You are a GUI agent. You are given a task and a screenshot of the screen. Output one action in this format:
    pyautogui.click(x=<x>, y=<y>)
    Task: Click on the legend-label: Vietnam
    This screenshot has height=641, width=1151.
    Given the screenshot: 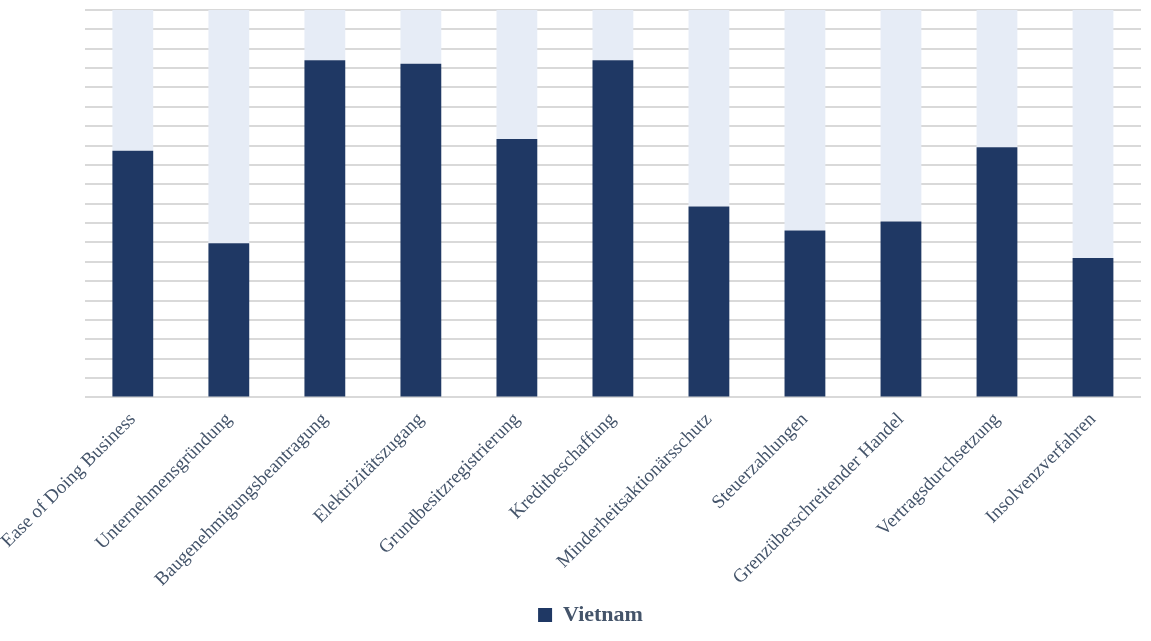 What is the action you would take?
    pyautogui.click(x=603, y=613)
    